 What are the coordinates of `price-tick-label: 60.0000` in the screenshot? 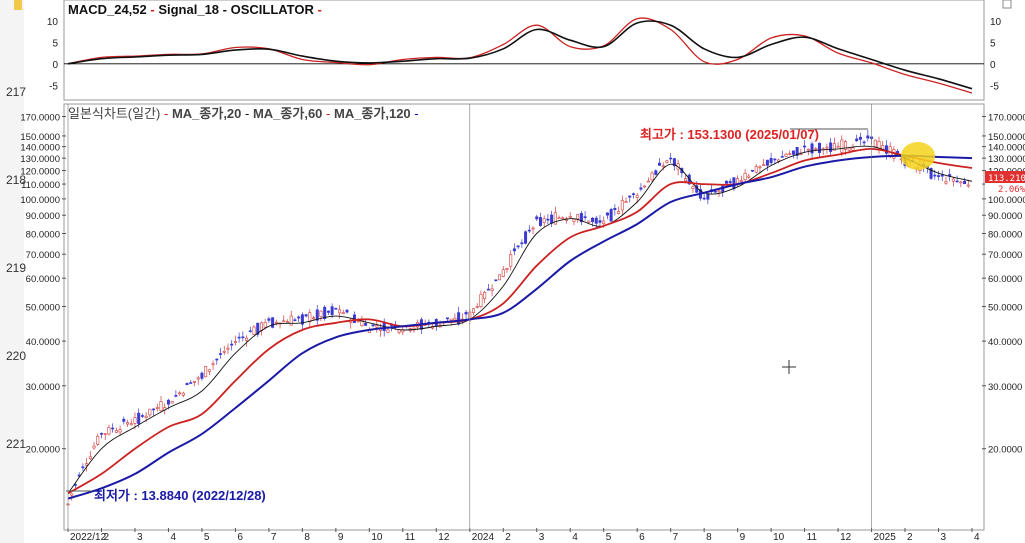 It's located at (43, 279).